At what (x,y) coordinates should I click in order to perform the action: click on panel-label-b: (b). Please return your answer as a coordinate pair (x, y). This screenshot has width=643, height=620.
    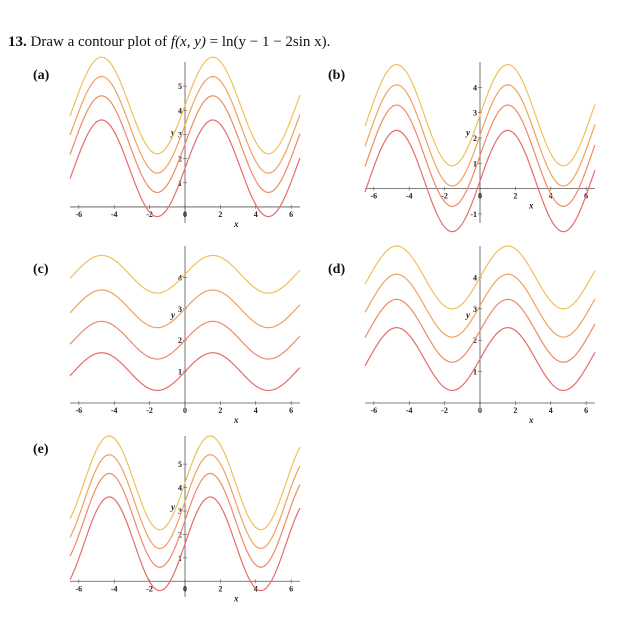
    Looking at the image, I should click on (337, 75).